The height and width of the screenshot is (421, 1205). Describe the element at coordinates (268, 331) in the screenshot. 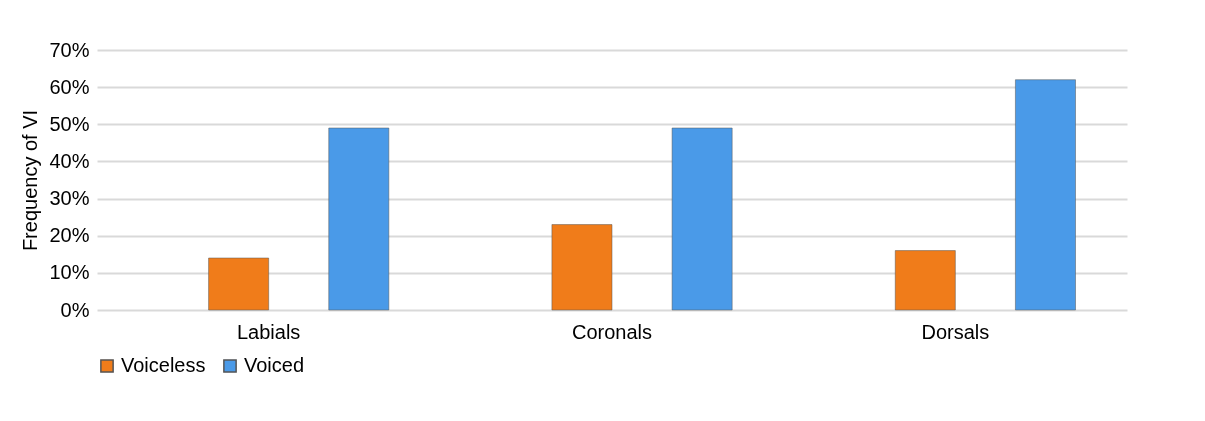

I see `x-tick-label: Labials` at that location.